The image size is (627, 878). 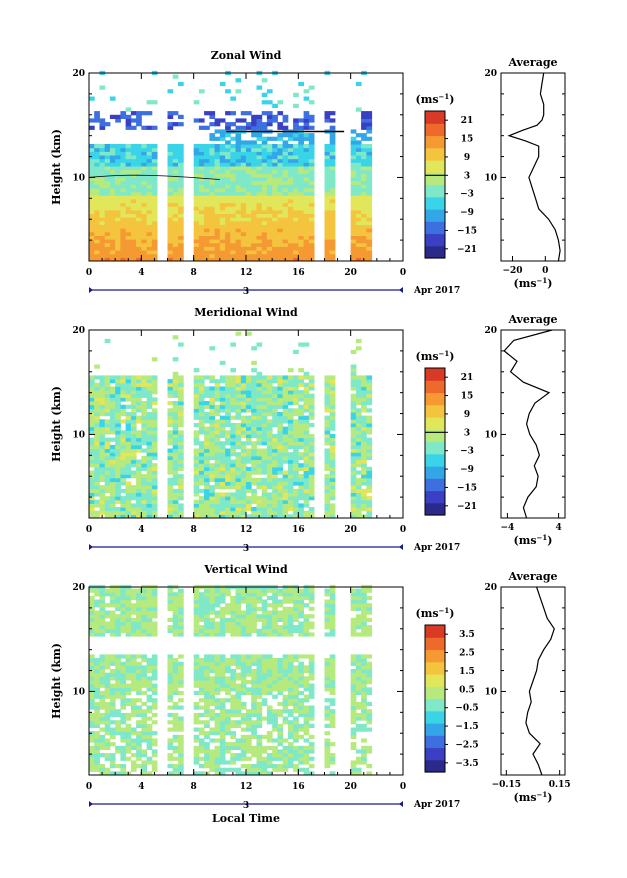 What do you see at coordinates (446, 689) in the screenshot?
I see `colorbar: 3.52.51.50.5−0.5−1.5−2.5−3.5(ms−1)` at bounding box center [446, 689].